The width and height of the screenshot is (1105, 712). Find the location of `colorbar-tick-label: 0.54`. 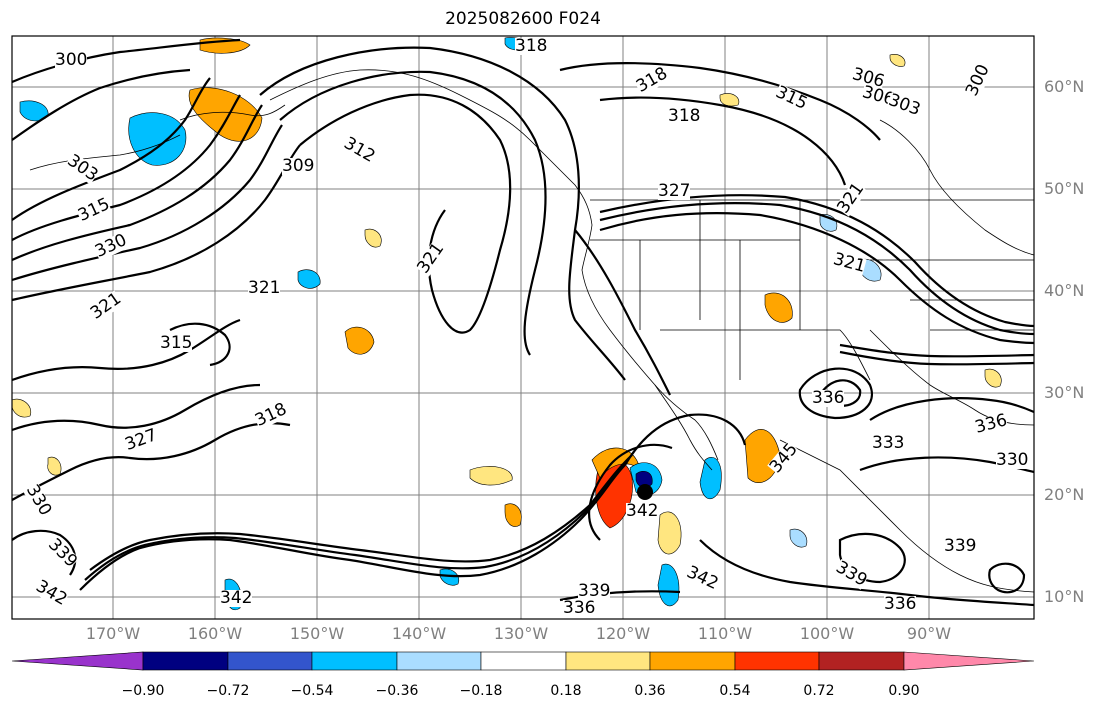

colorbar-tick-label: 0.54 is located at coordinates (735, 691).